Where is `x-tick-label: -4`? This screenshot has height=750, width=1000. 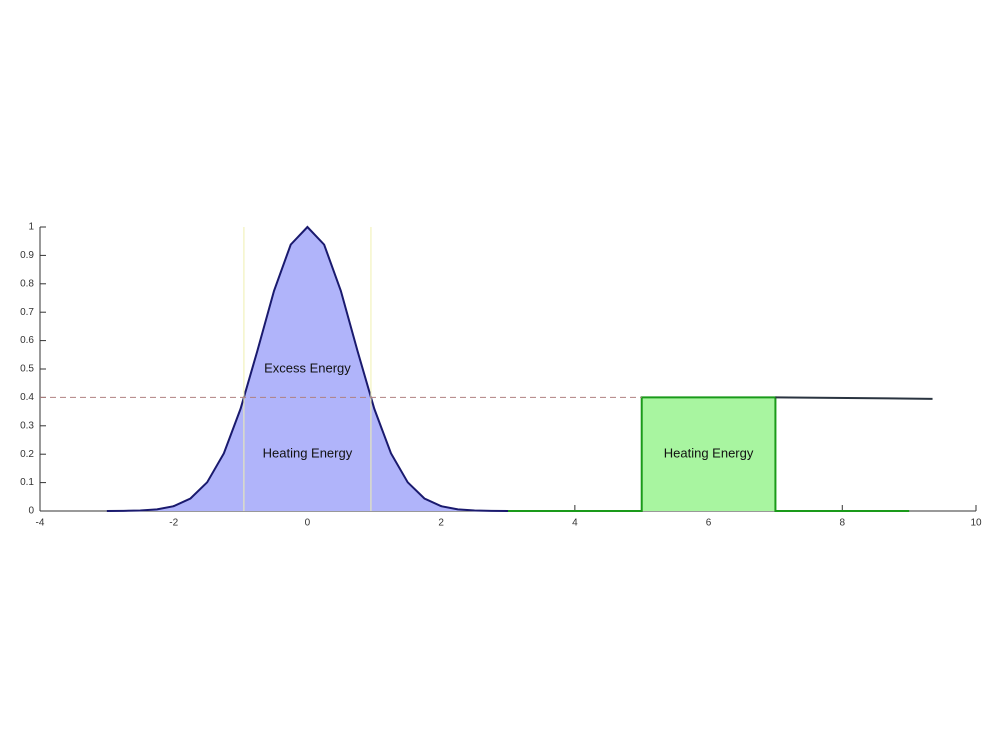 x-tick-label: -4 is located at coordinates (40, 523).